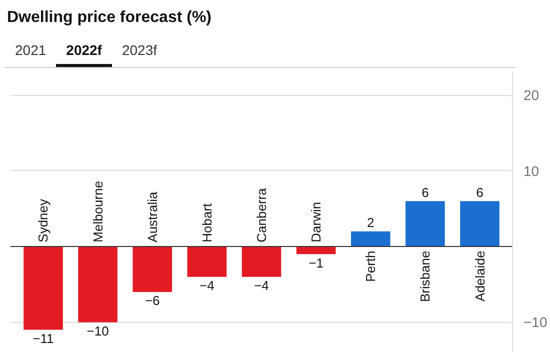  Describe the element at coordinates (206, 222) in the screenshot. I see `x-tick-label: Hobart` at that location.